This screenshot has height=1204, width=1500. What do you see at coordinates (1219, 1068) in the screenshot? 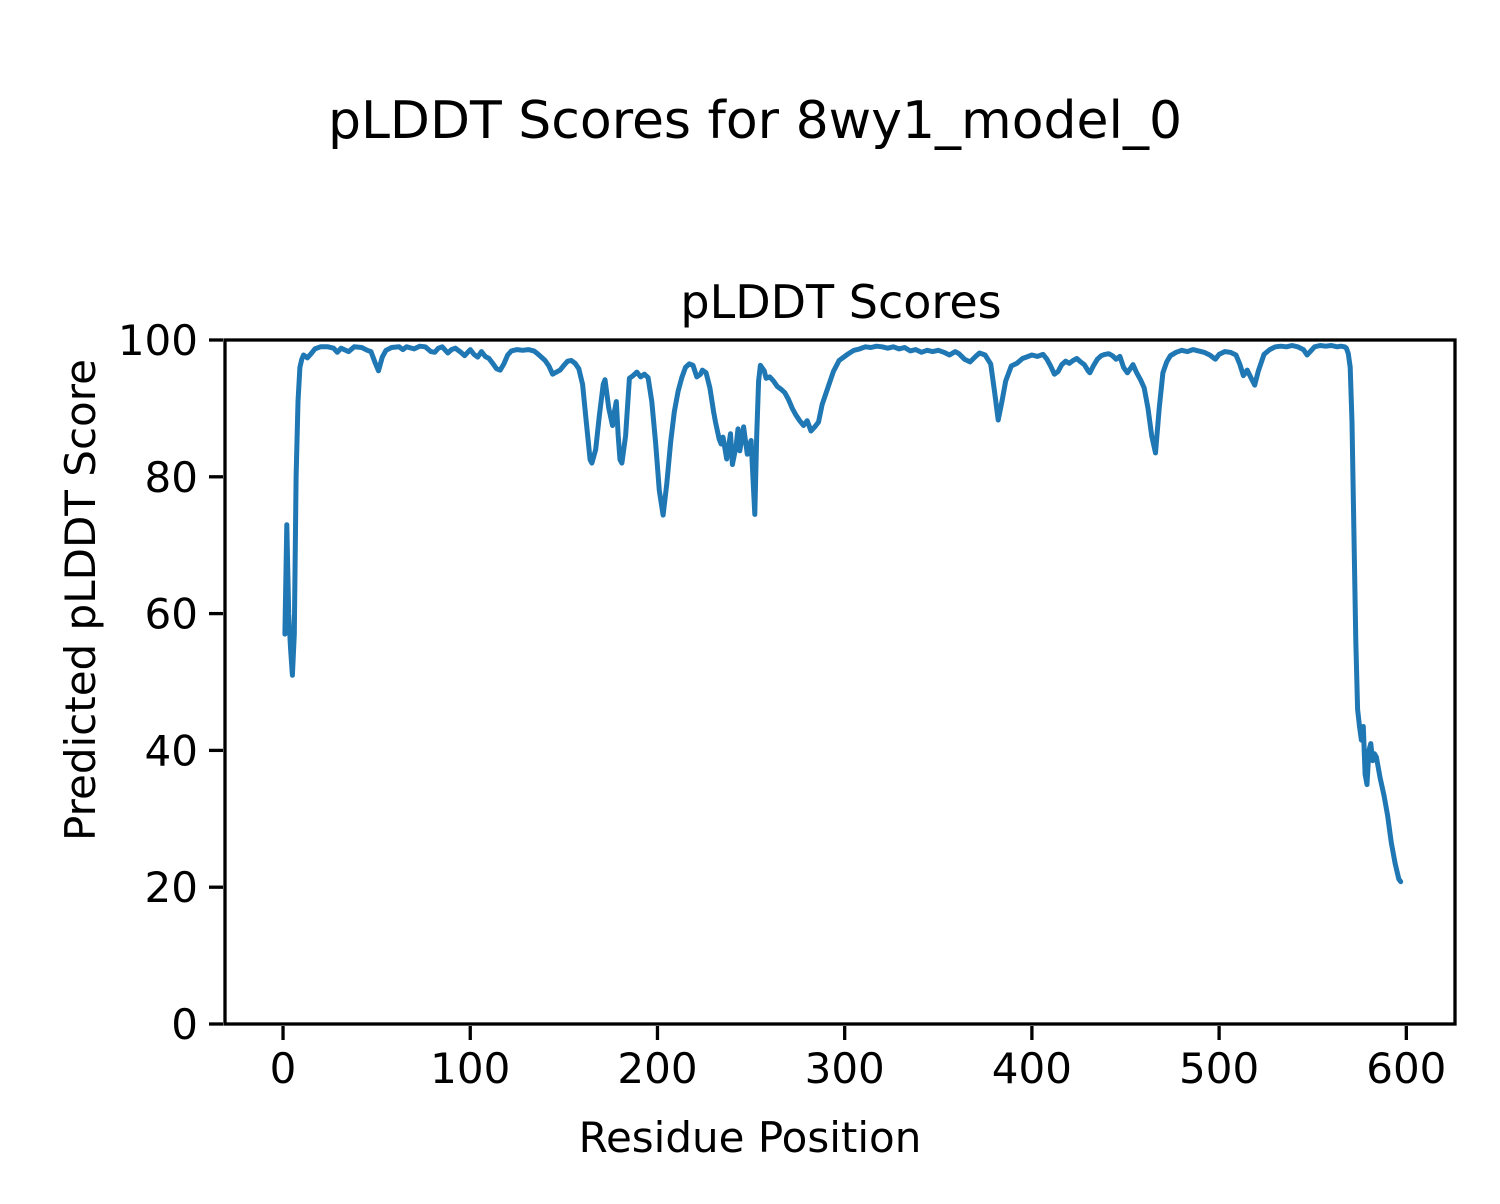
I see `x-tick-label: 500` at bounding box center [1219, 1068].